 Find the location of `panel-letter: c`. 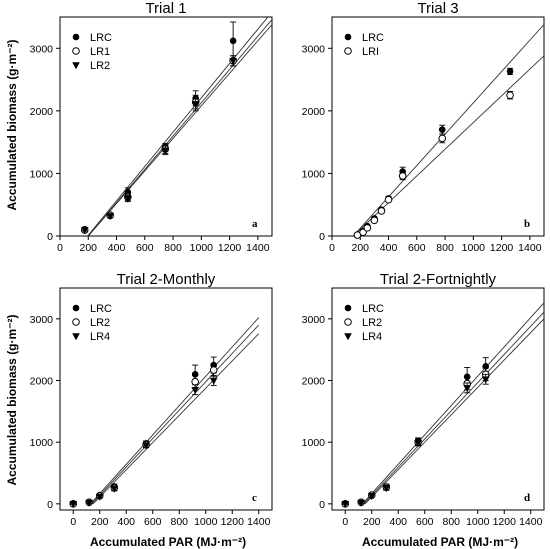

panel-letter: c is located at coordinates (254, 498).